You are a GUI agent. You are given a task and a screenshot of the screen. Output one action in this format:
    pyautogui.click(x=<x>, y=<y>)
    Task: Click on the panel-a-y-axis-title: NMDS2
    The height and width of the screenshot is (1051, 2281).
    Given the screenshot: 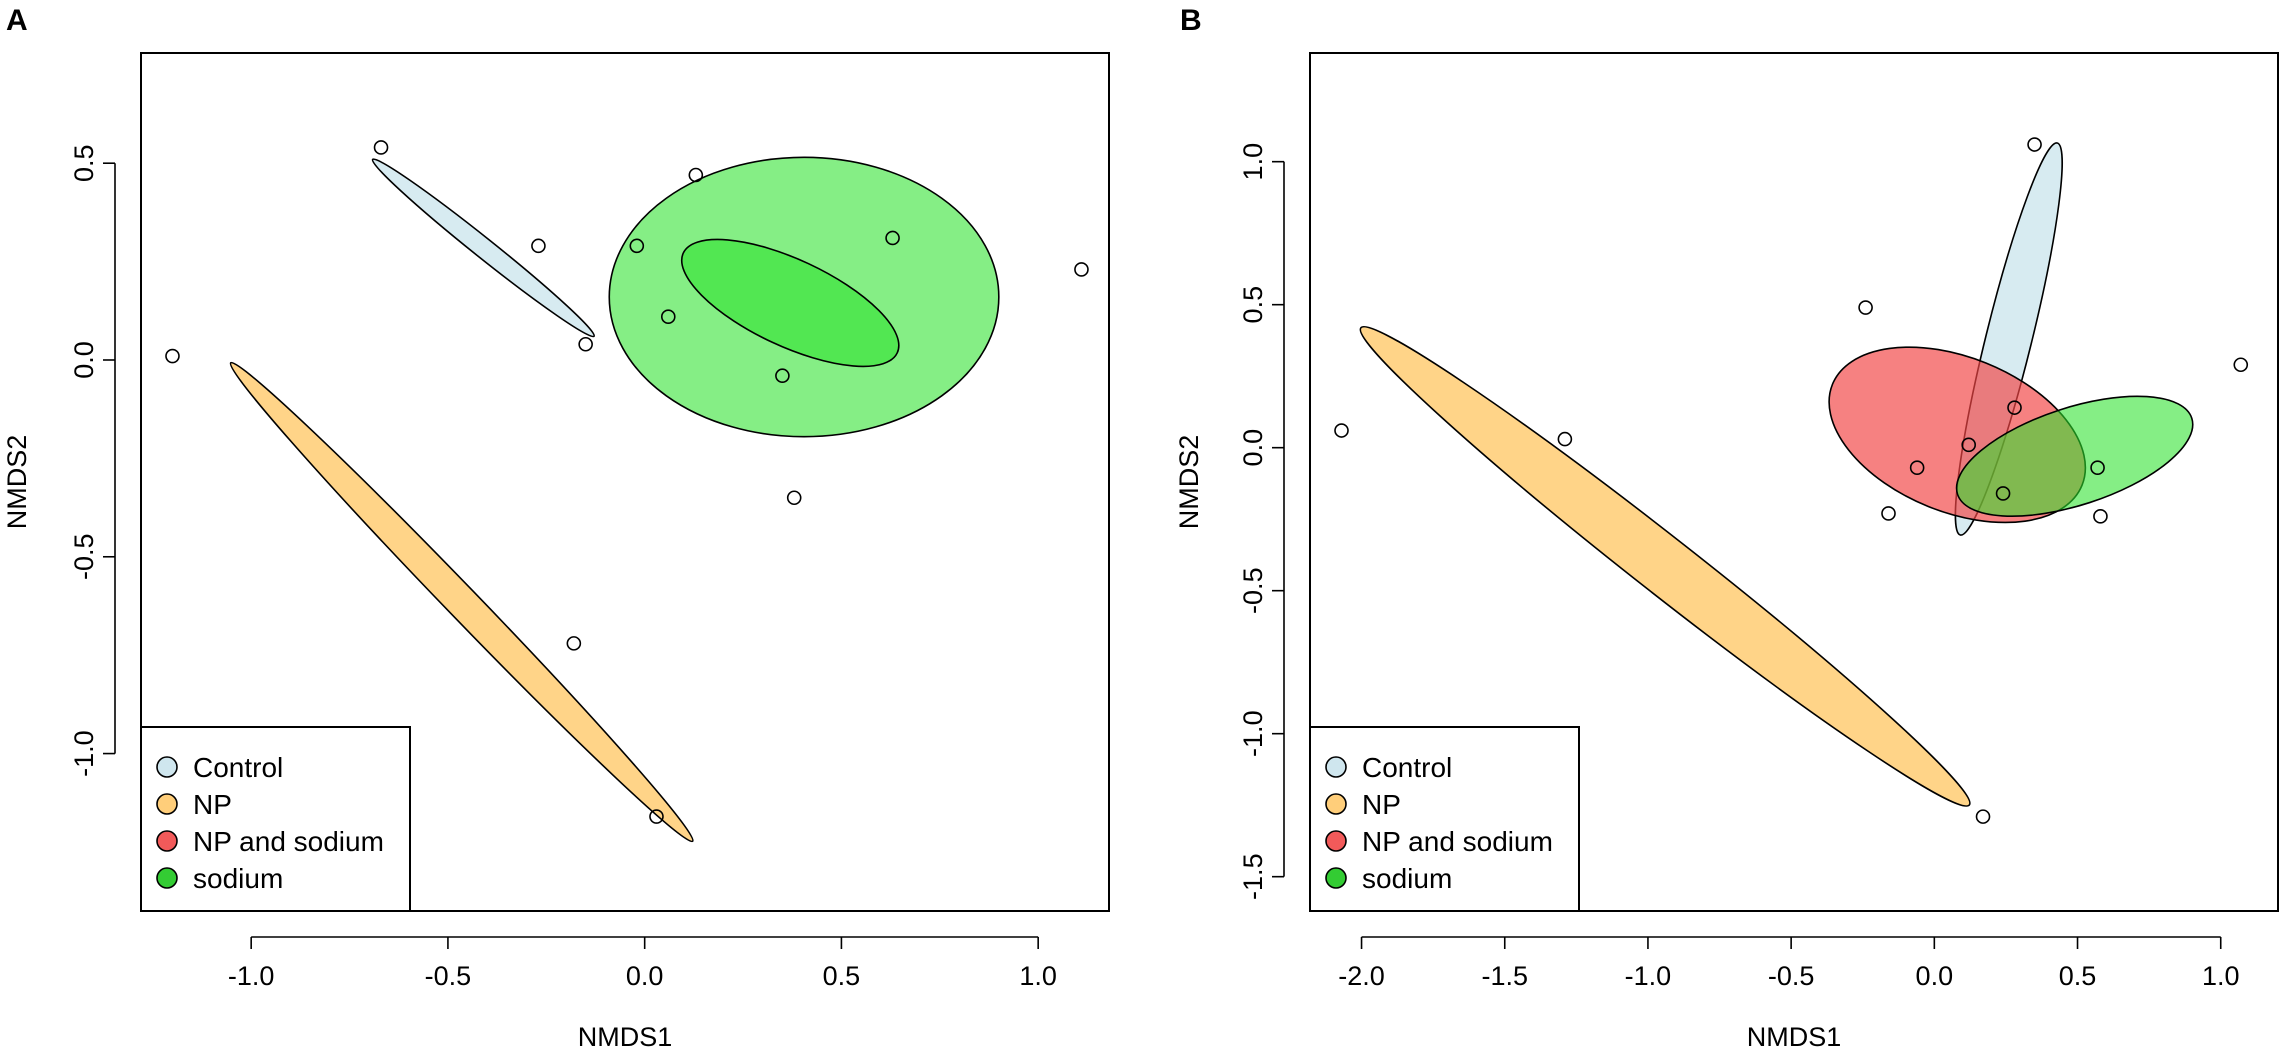 What is the action you would take?
    pyautogui.click(x=17, y=482)
    